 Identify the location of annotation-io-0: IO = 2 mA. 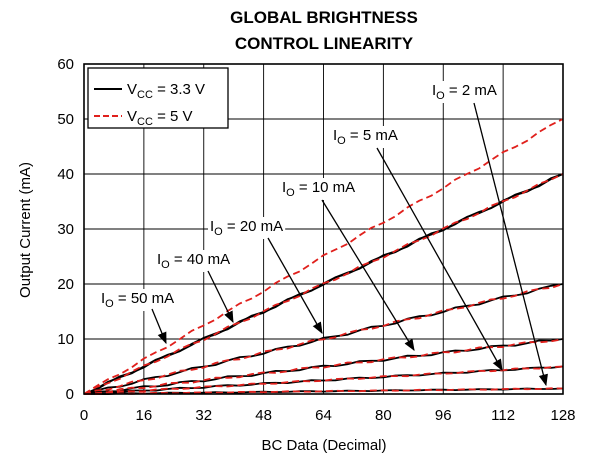
(489, 234).